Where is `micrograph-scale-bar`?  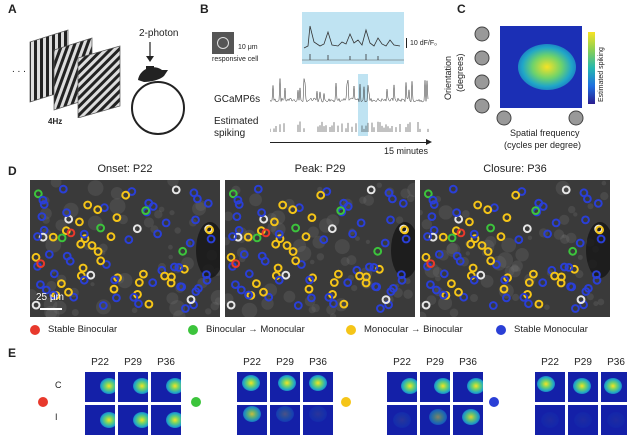
micrograph-scale-bar is located at coordinates (51, 309).